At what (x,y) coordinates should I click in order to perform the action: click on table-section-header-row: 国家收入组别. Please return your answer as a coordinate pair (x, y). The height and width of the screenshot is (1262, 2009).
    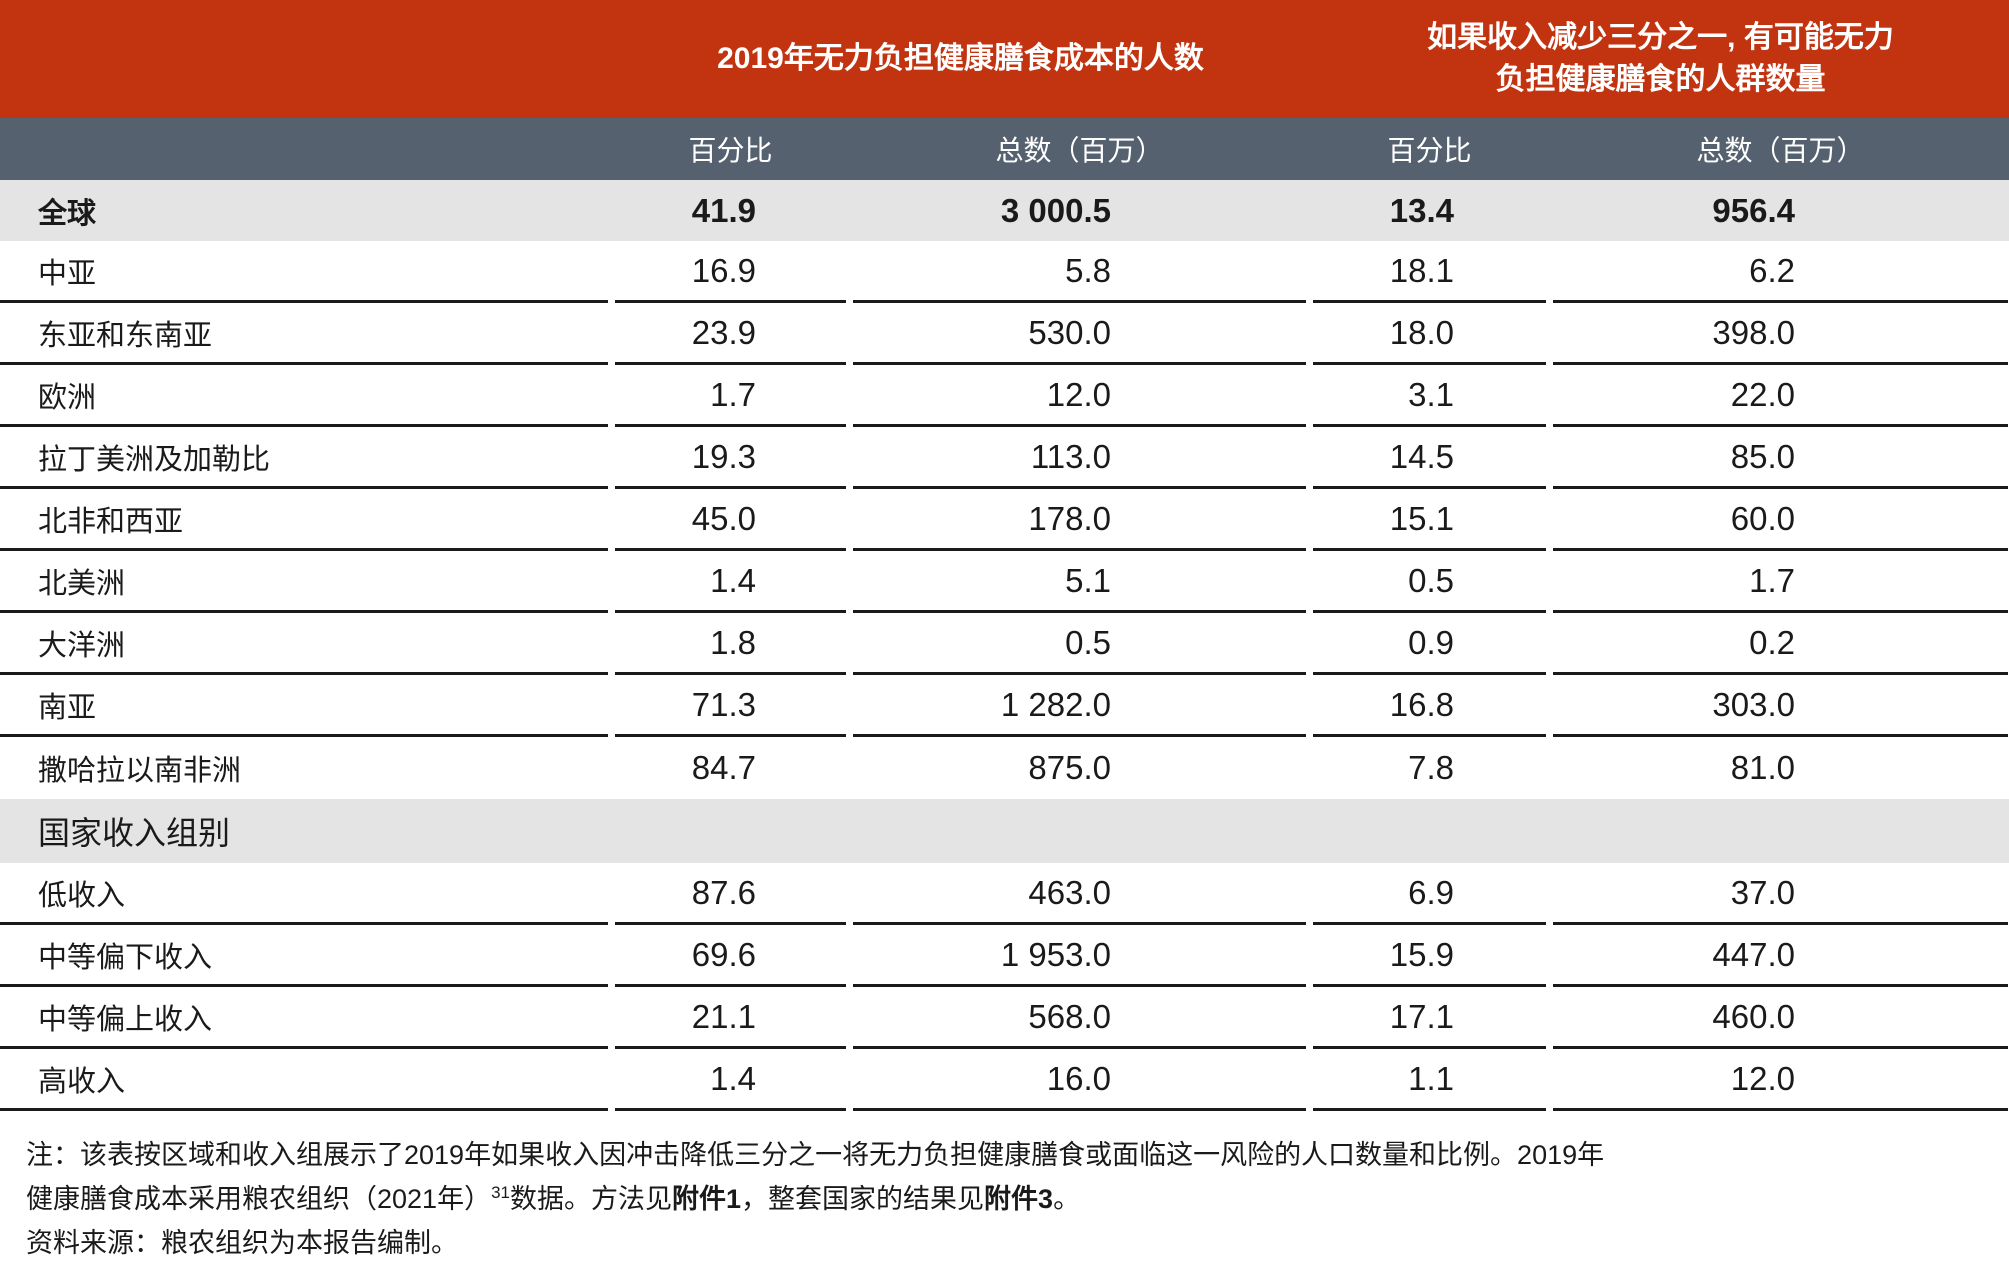
    Looking at the image, I should click on (1004, 831).